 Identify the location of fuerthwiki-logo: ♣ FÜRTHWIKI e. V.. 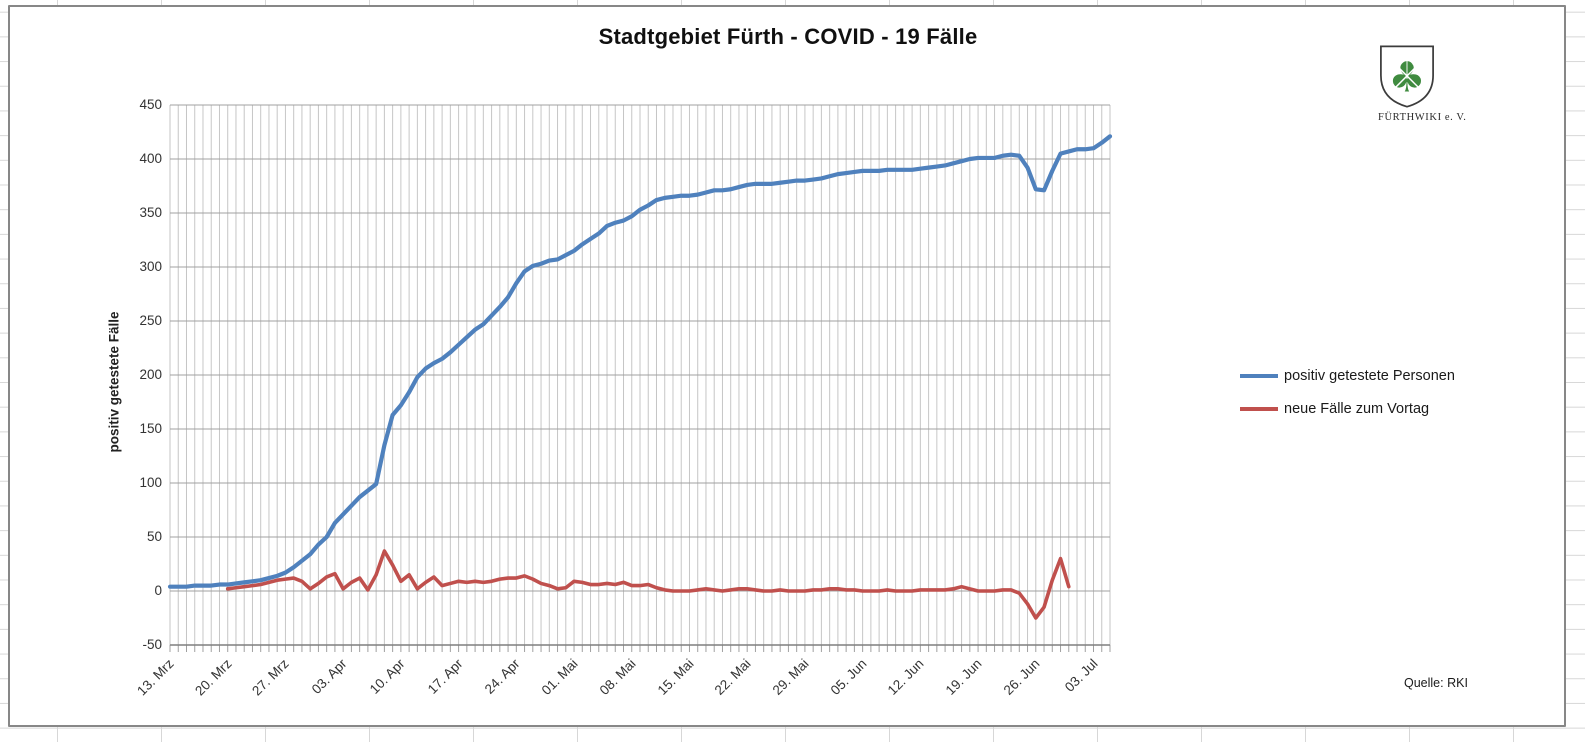
(1422, 83).